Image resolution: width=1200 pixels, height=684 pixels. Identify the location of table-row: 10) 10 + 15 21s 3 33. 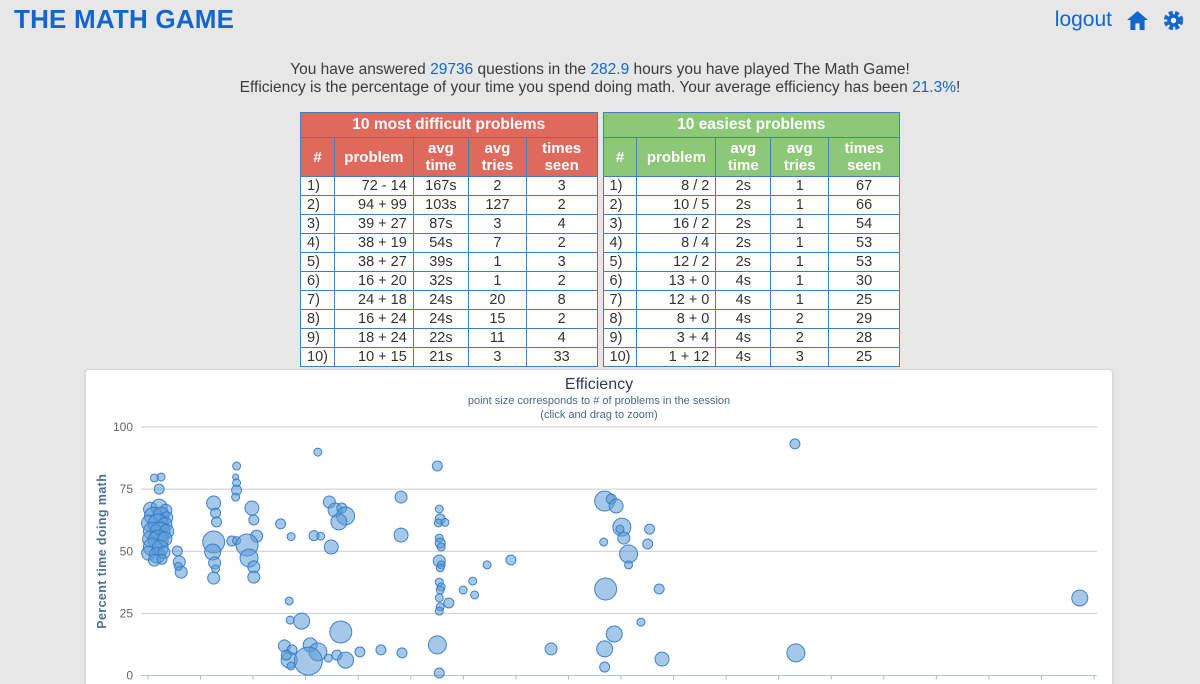
(449, 357).